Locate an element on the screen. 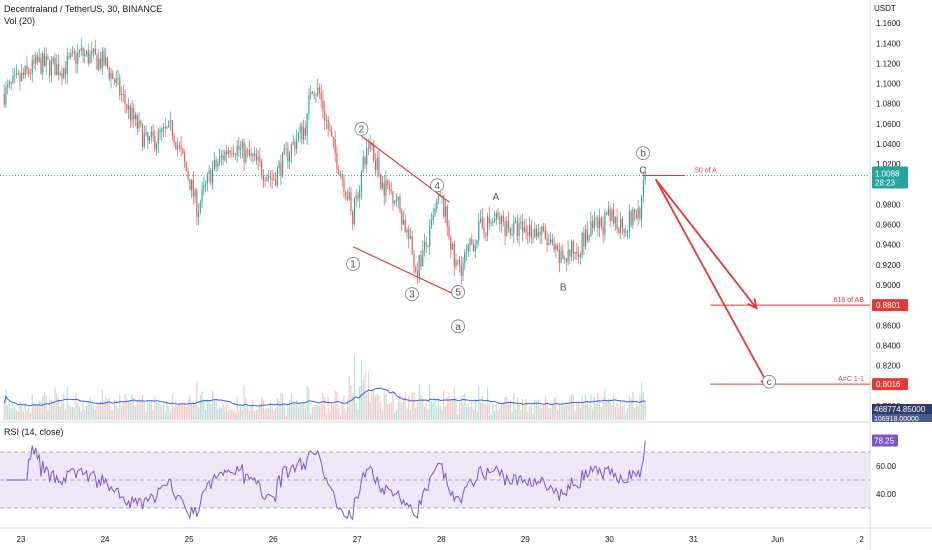  wave-label: b is located at coordinates (643, 154).